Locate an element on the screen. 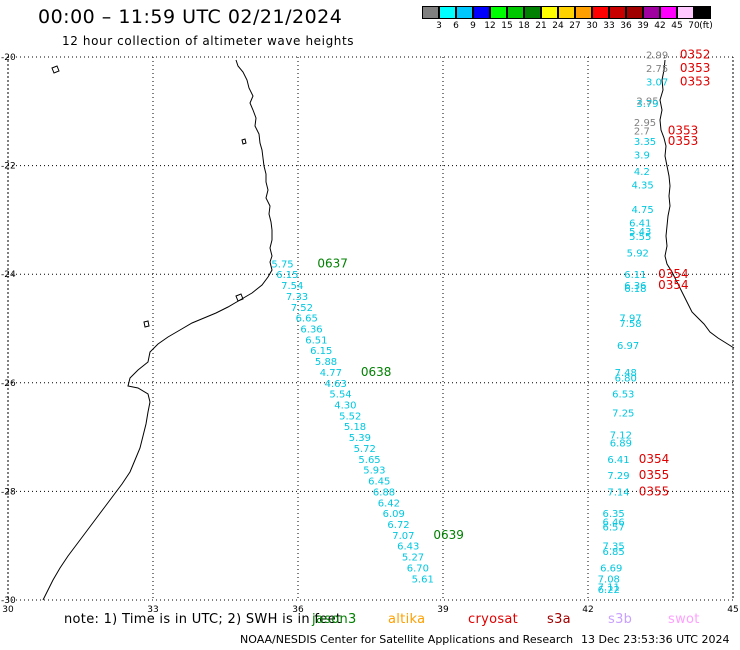 Image resolution: width=740 pixels, height=650 pixels. swh-label: 2.7 is located at coordinates (642, 131).